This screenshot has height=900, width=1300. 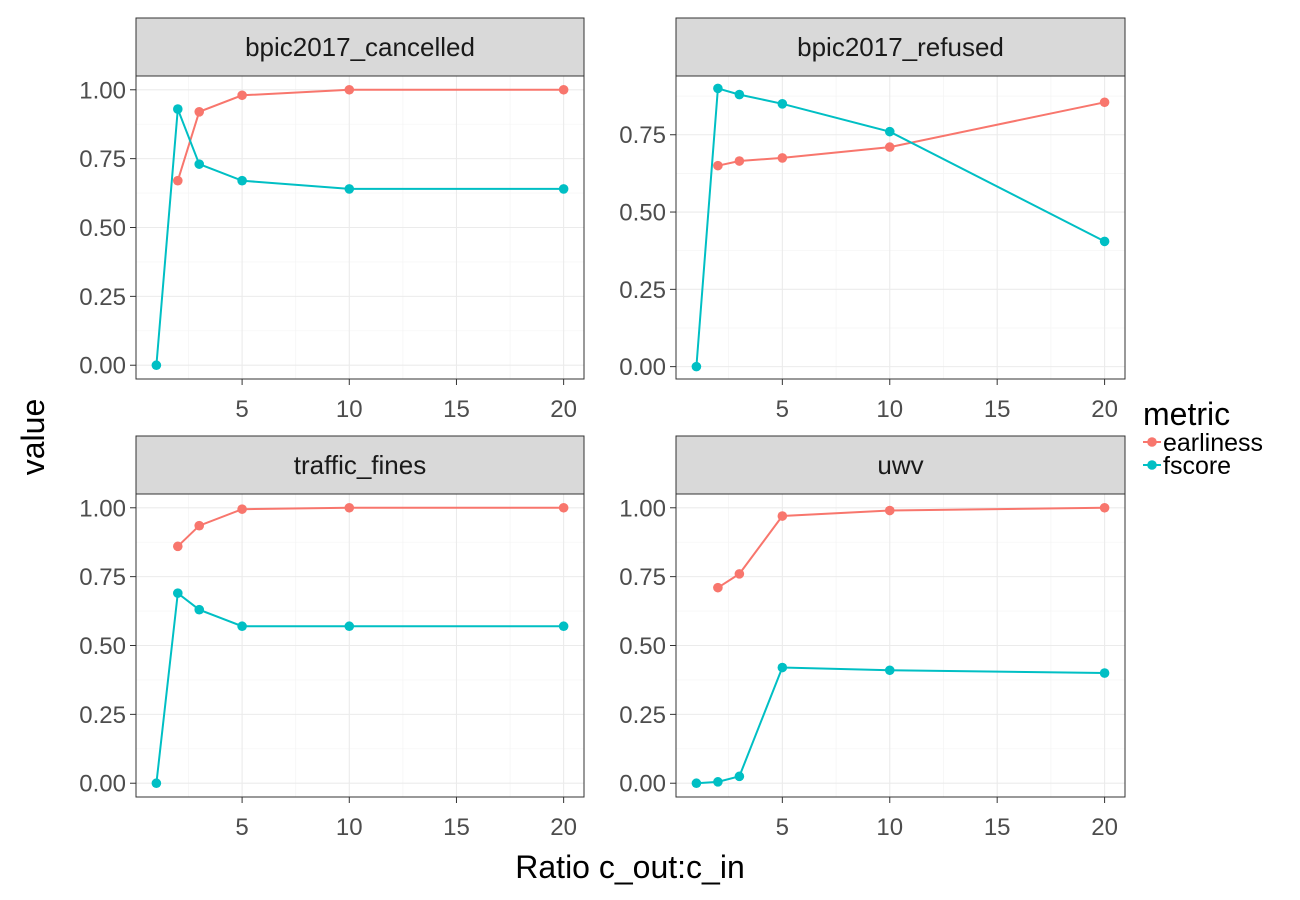 I want to click on facet-title: traffic_fines, so click(x=360, y=465).